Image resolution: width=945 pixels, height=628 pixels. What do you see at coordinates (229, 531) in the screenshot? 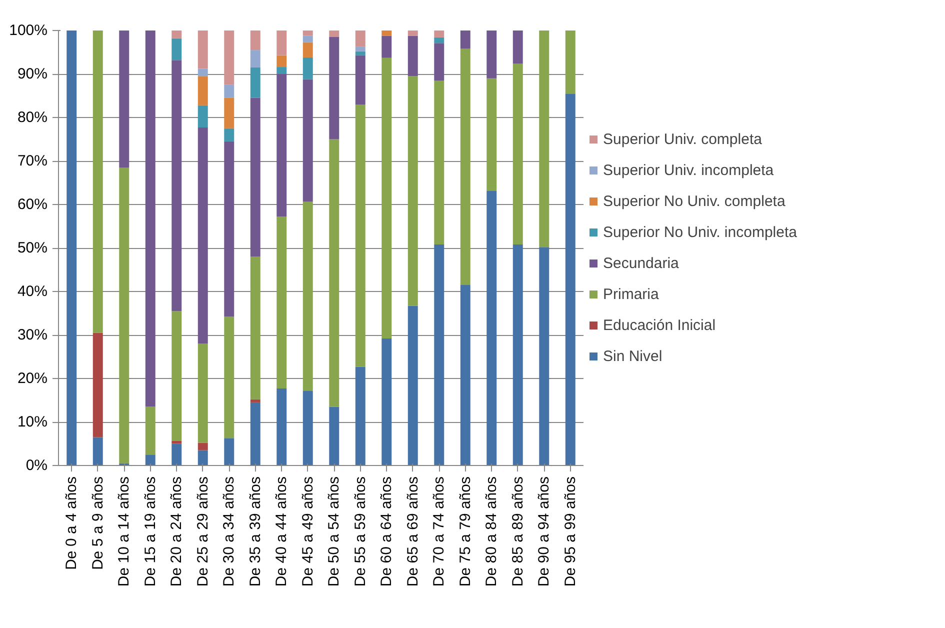
I see `x-tick-label: De 30 a 34 años` at bounding box center [229, 531].